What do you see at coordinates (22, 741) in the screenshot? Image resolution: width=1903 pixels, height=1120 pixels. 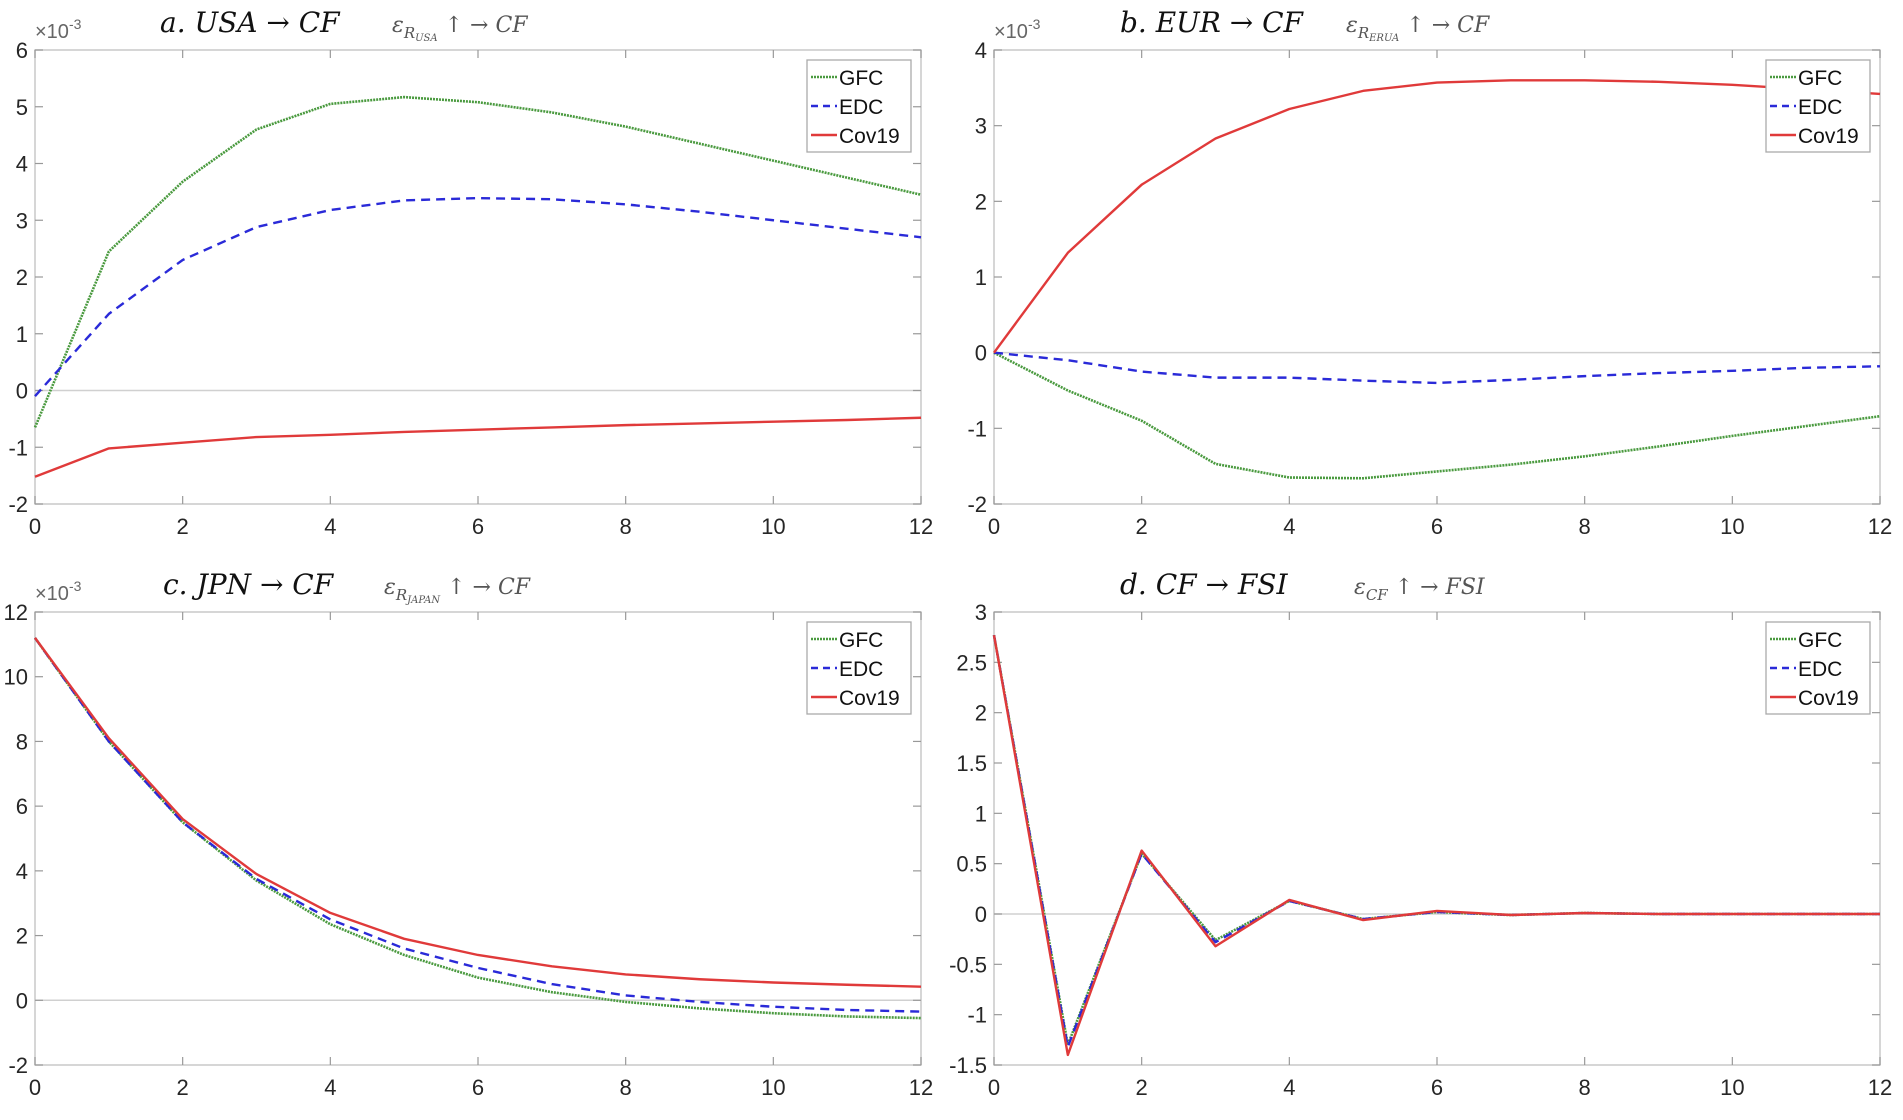 I see `y-tick-label: 8` at bounding box center [22, 741].